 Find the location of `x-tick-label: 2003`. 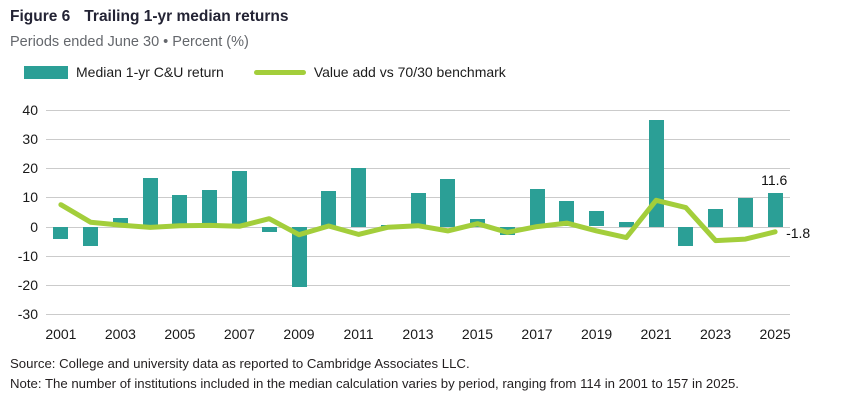

x-tick-label: 2003 is located at coordinates (120, 334).